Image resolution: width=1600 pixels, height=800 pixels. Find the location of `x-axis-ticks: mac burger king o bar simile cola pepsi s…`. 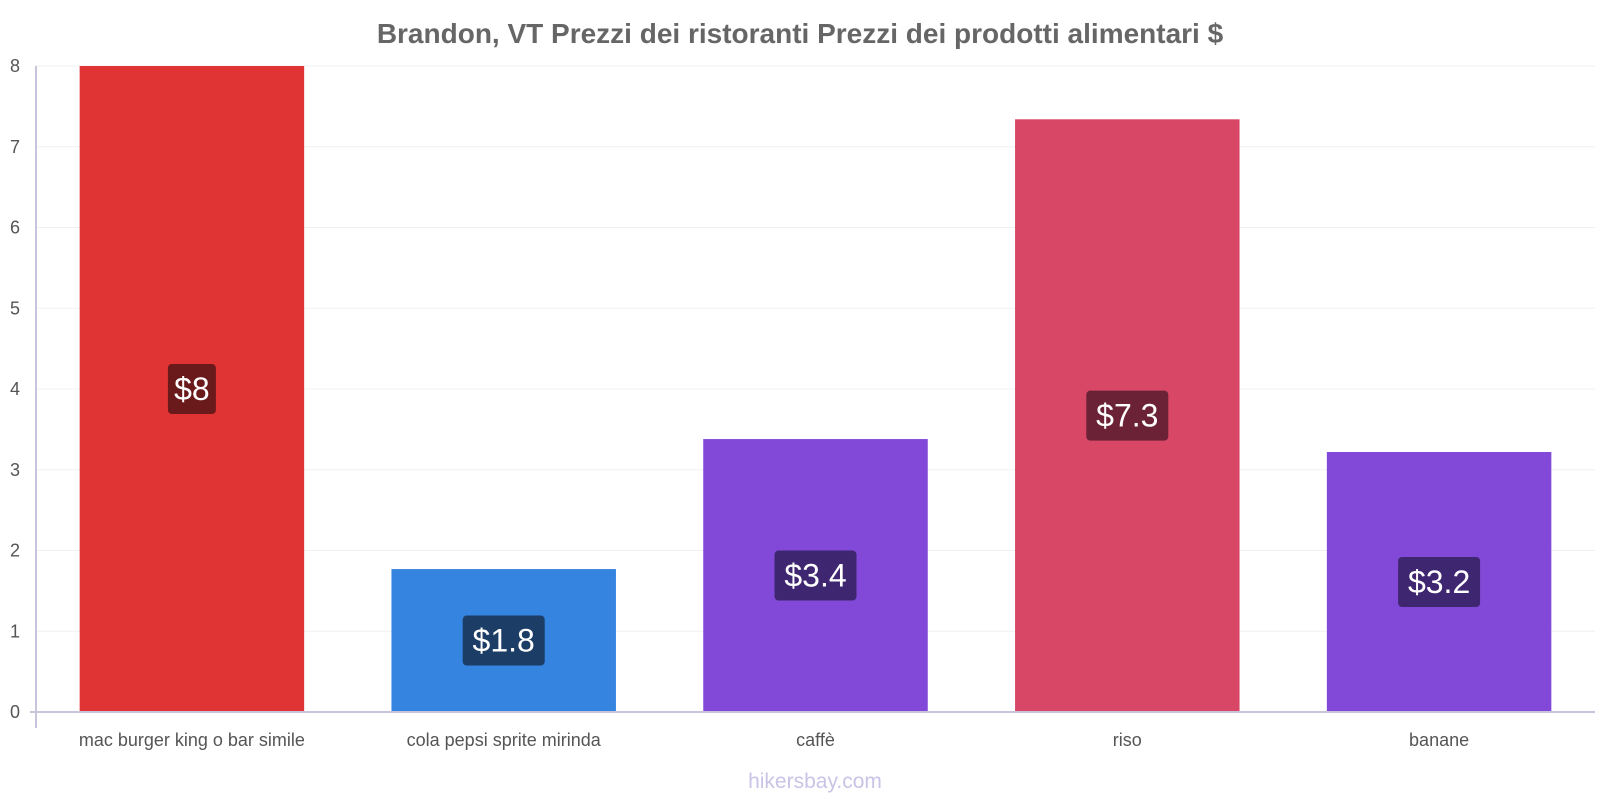

x-axis-ticks: mac burger king o bar simile cola pepsi s… is located at coordinates (774, 740).